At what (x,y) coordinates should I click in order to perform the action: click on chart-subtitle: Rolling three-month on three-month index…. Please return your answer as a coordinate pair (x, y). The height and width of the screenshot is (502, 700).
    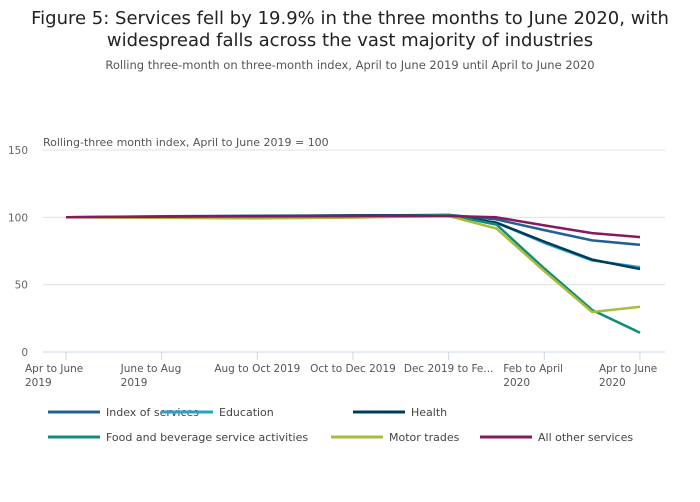
    Looking at the image, I should click on (350, 65).